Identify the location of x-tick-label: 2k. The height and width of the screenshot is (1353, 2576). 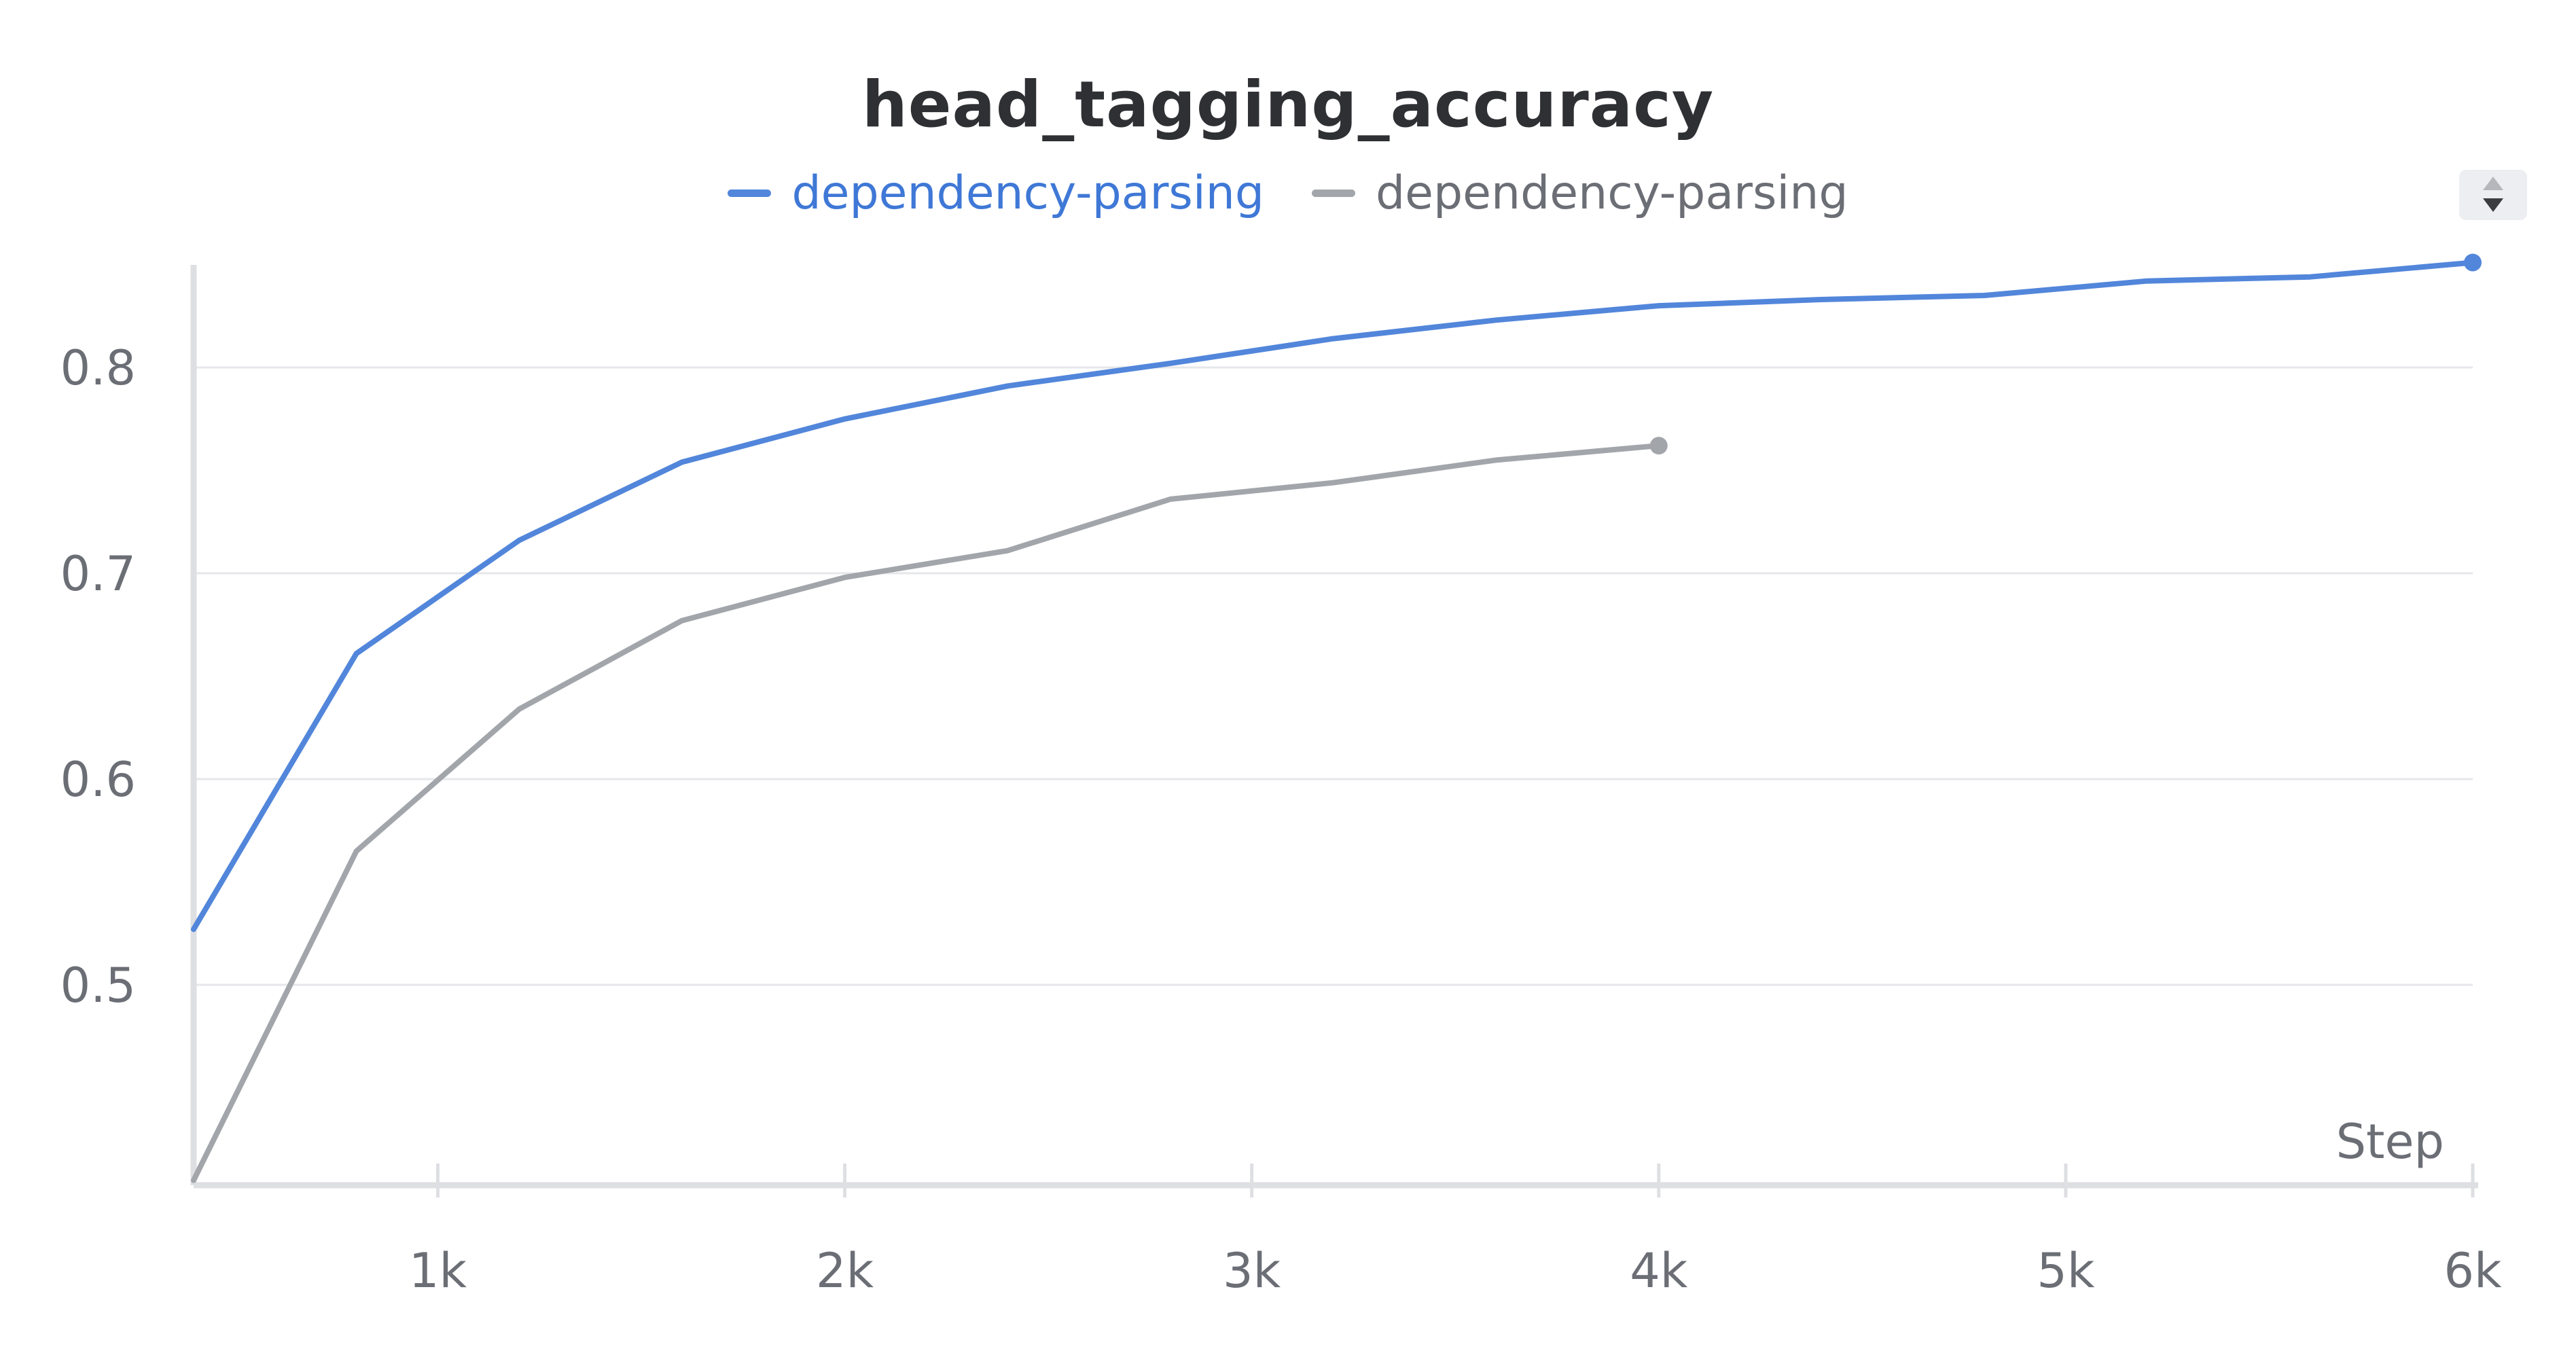
(845, 1271).